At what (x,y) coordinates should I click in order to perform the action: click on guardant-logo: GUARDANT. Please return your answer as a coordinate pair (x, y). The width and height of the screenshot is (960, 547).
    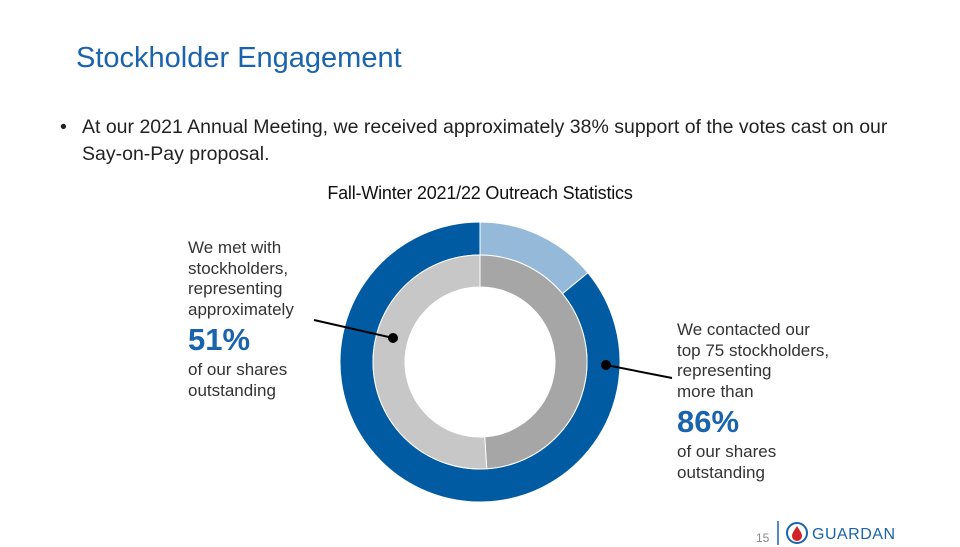
    Looking at the image, I should click on (836, 533).